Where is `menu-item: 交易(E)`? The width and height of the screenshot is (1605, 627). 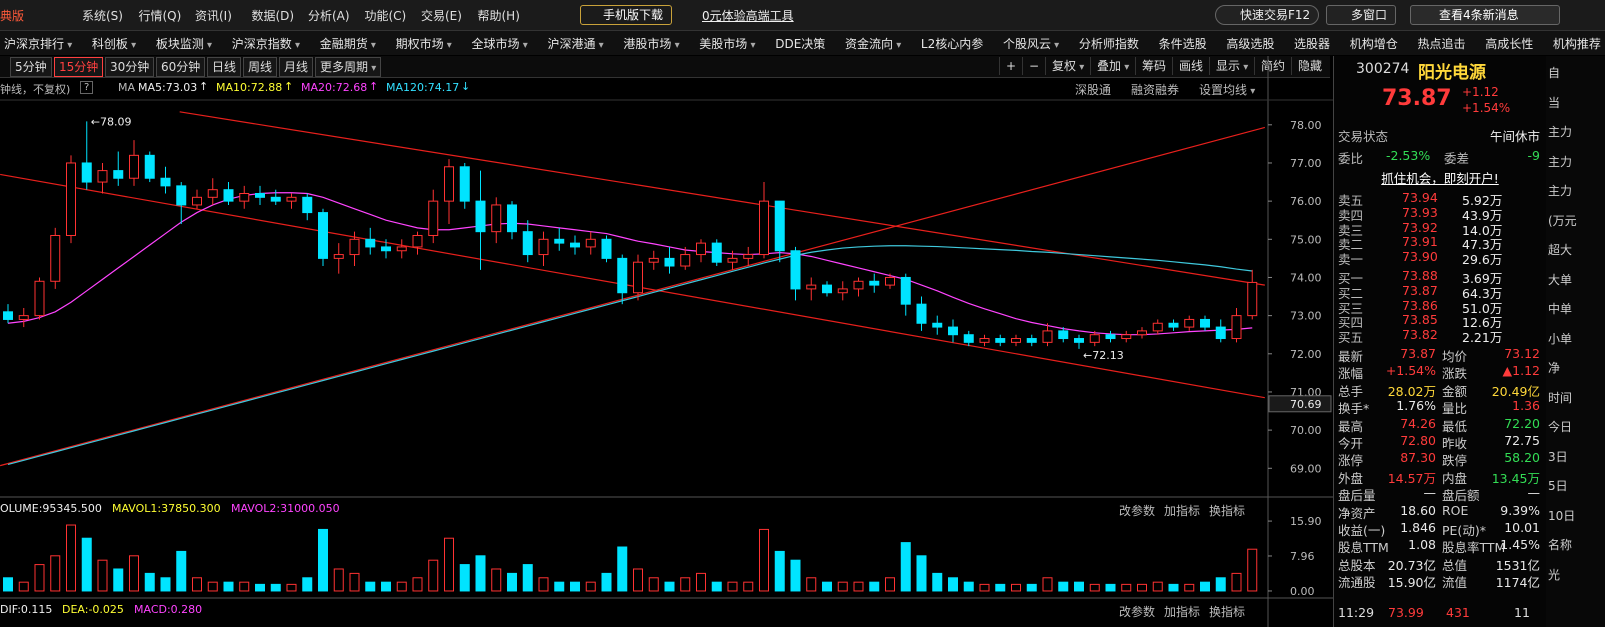
menu-item: 交易(E) is located at coordinates (441, 16).